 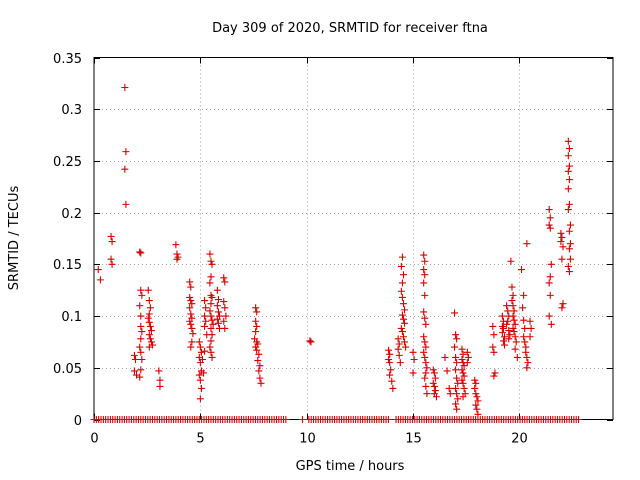 What do you see at coordinates (350, 466) in the screenshot?
I see `x-axis-label: GPS time / hours` at bounding box center [350, 466].